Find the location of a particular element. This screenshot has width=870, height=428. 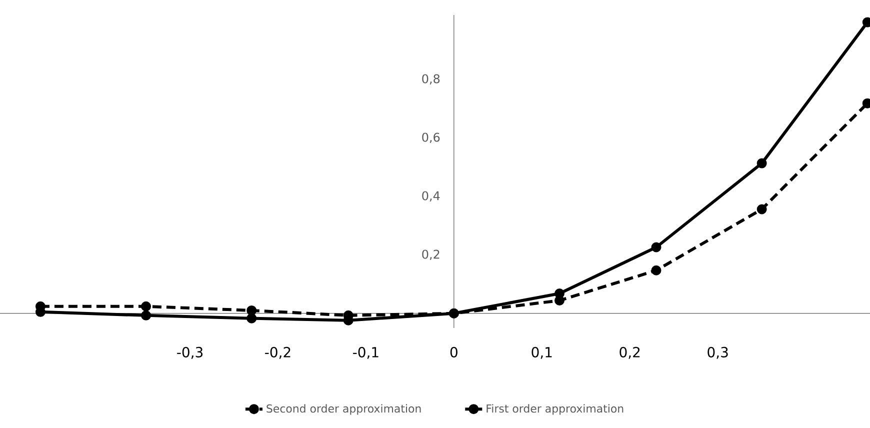

x-tick-label: 0,1 is located at coordinates (542, 352).